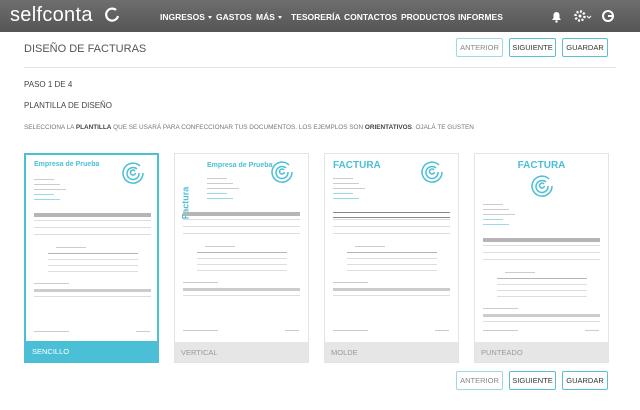 The image size is (640, 410). Describe the element at coordinates (316, 17) in the screenshot. I see `menu-item: TESORERÍA` at that location.